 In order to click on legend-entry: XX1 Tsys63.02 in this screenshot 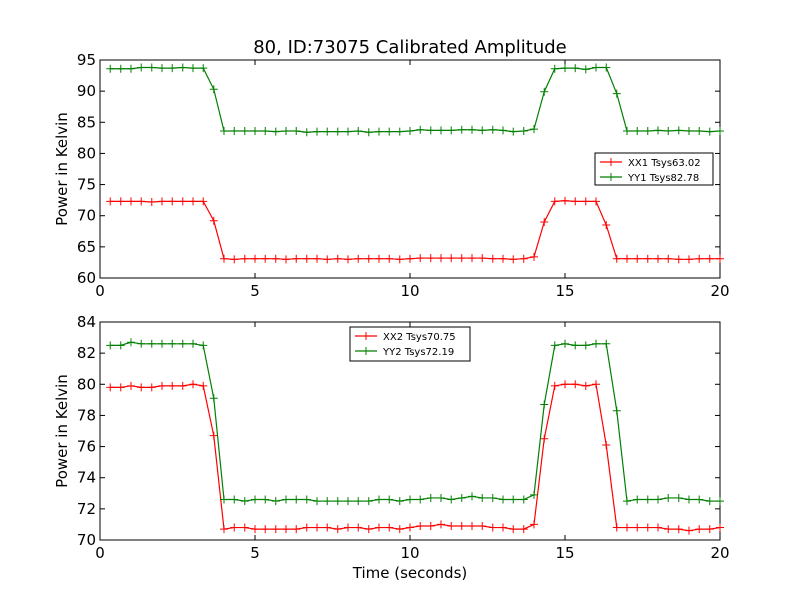, I will do `click(664, 163)`.